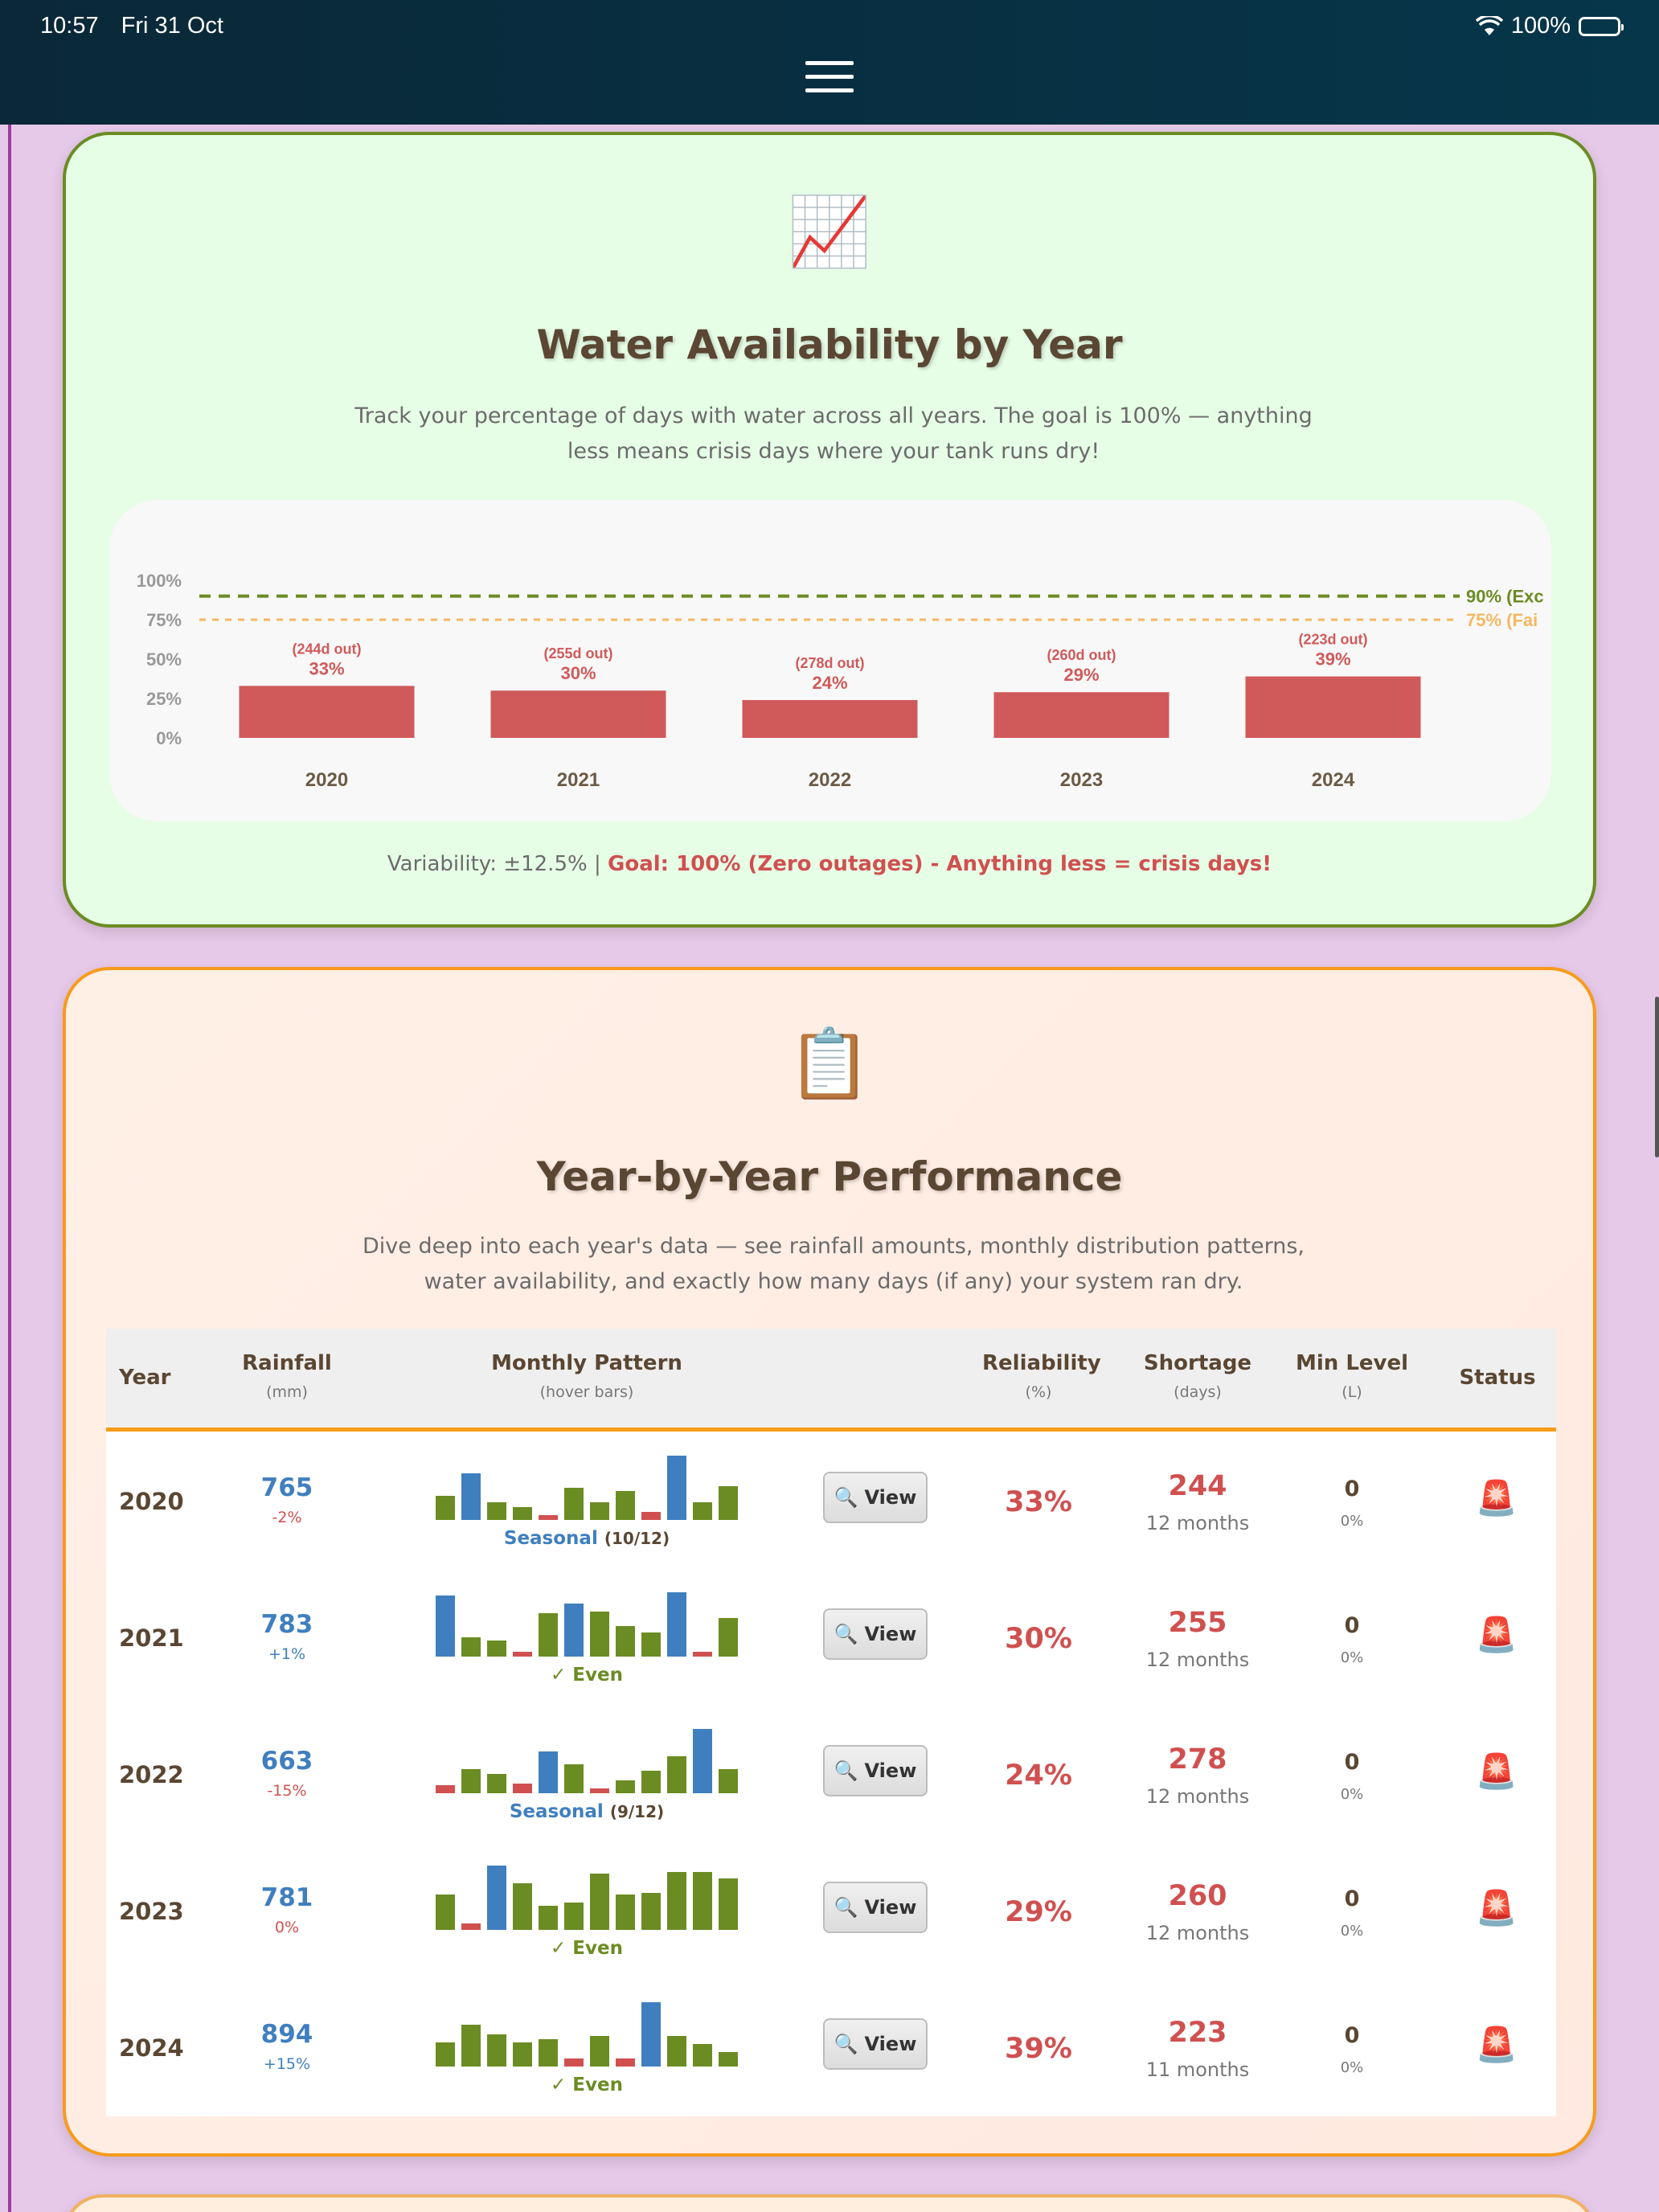  I want to click on wifi-icon, so click(1489, 25).